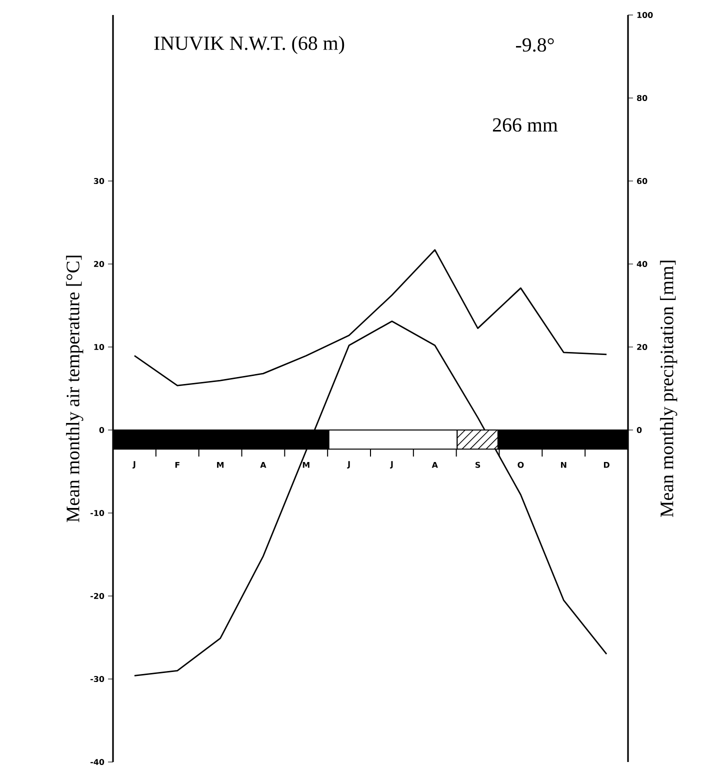  Describe the element at coordinates (525, 125) in the screenshot. I see `annotation: 266 mm` at that location.